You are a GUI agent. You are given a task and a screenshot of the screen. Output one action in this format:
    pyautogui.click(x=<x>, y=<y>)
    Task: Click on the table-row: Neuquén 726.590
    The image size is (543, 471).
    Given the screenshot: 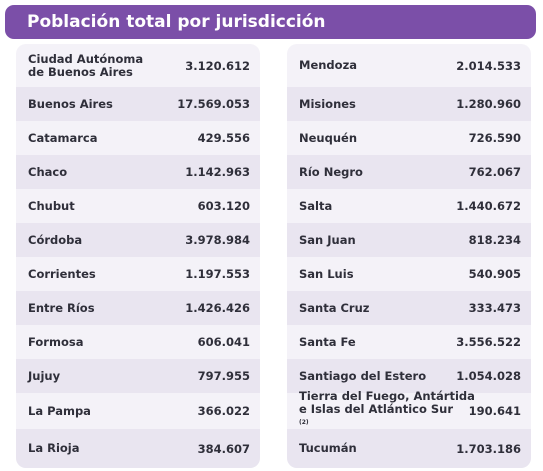 What is the action you would take?
    pyautogui.click(x=409, y=138)
    